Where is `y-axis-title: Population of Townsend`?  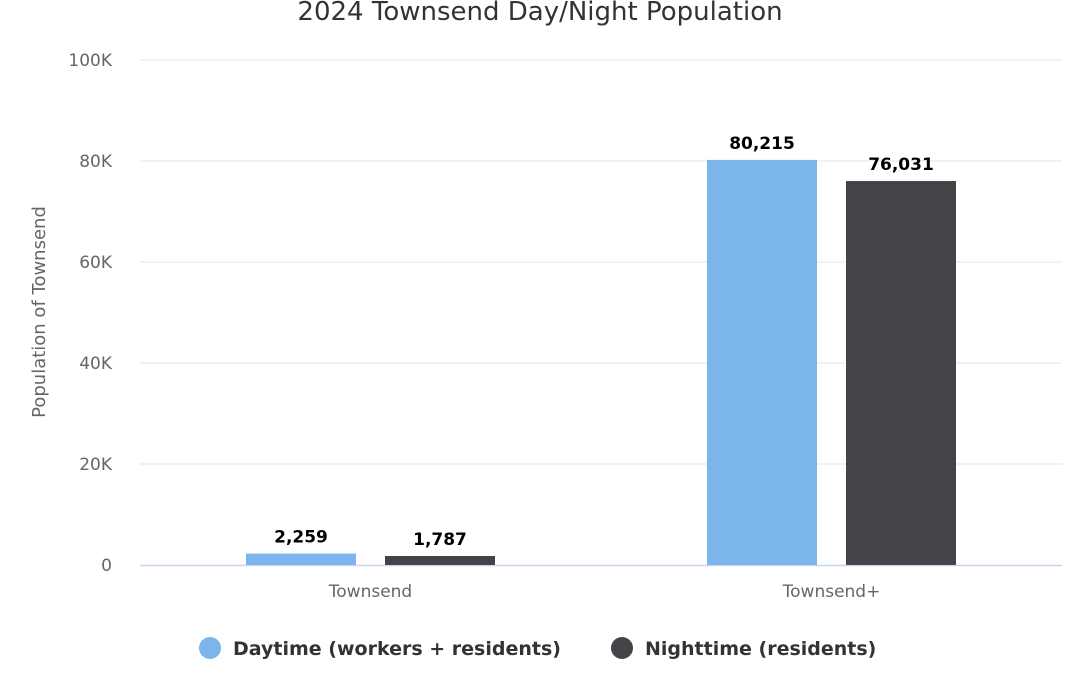
y-axis-title: Population of Townsend is located at coordinates (39, 312).